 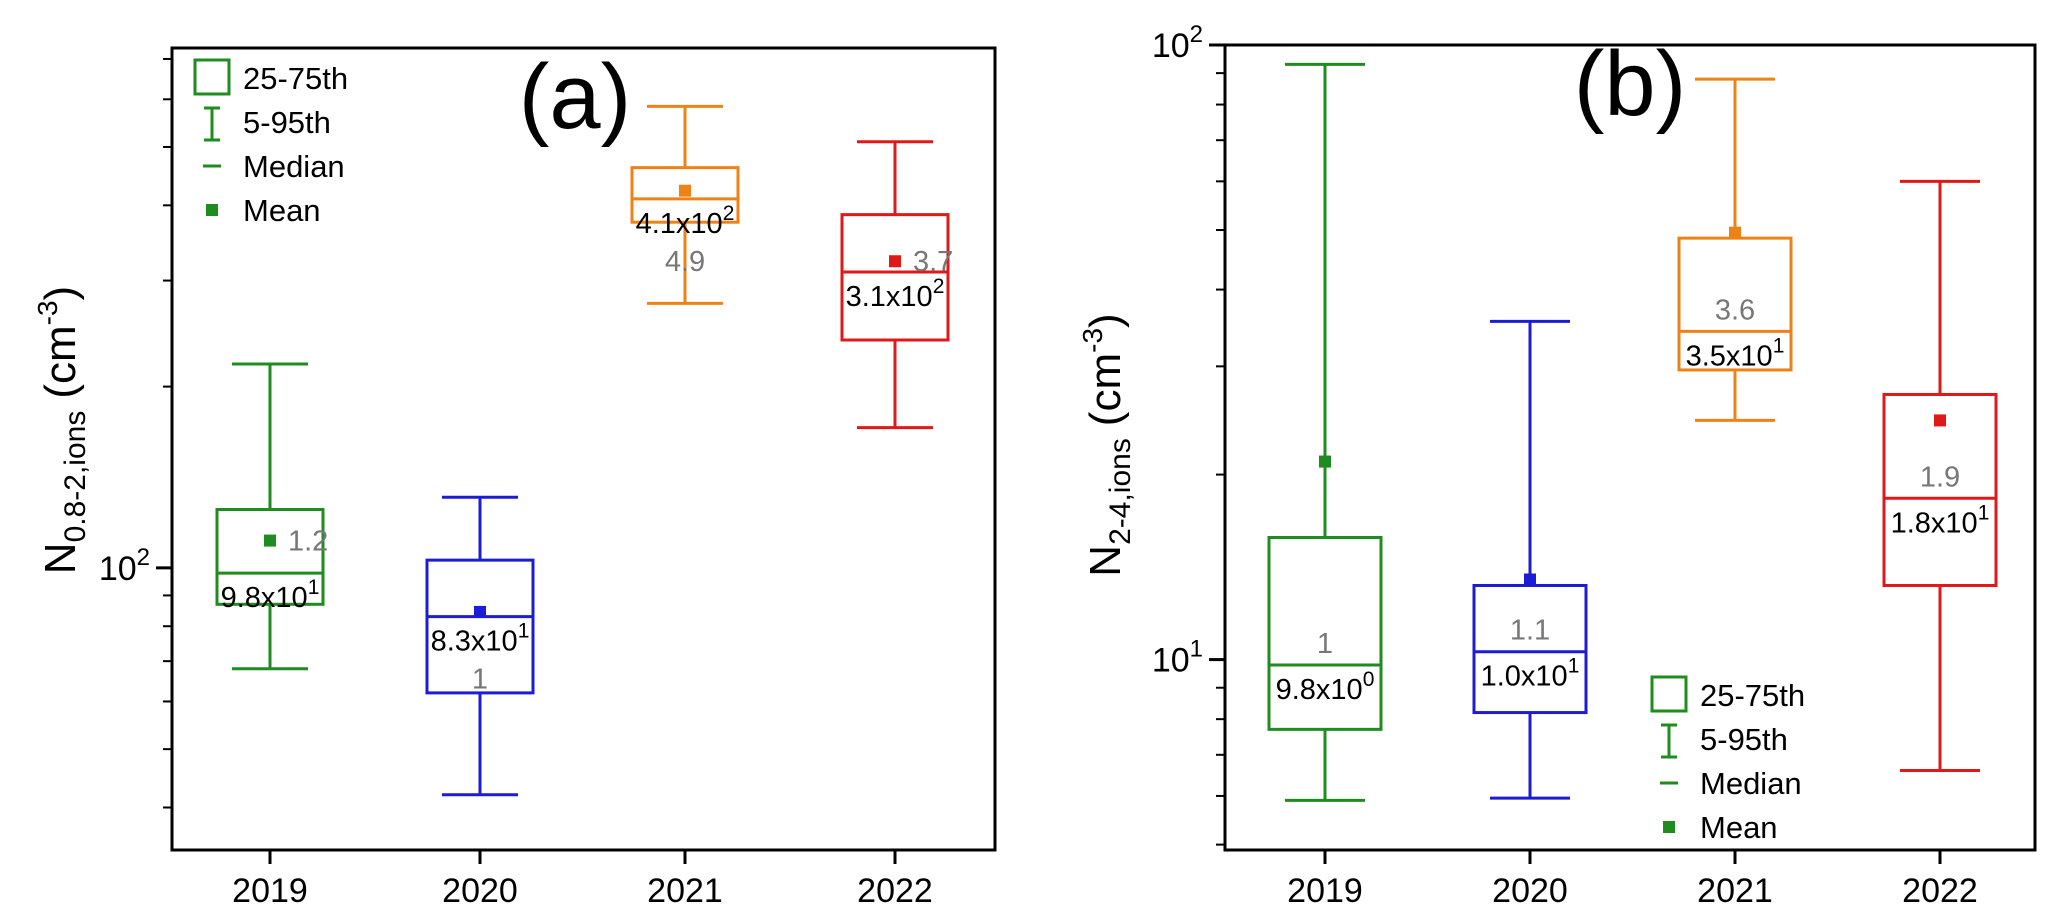 I want to click on ratio-label: 4.9, so click(x=685, y=262).